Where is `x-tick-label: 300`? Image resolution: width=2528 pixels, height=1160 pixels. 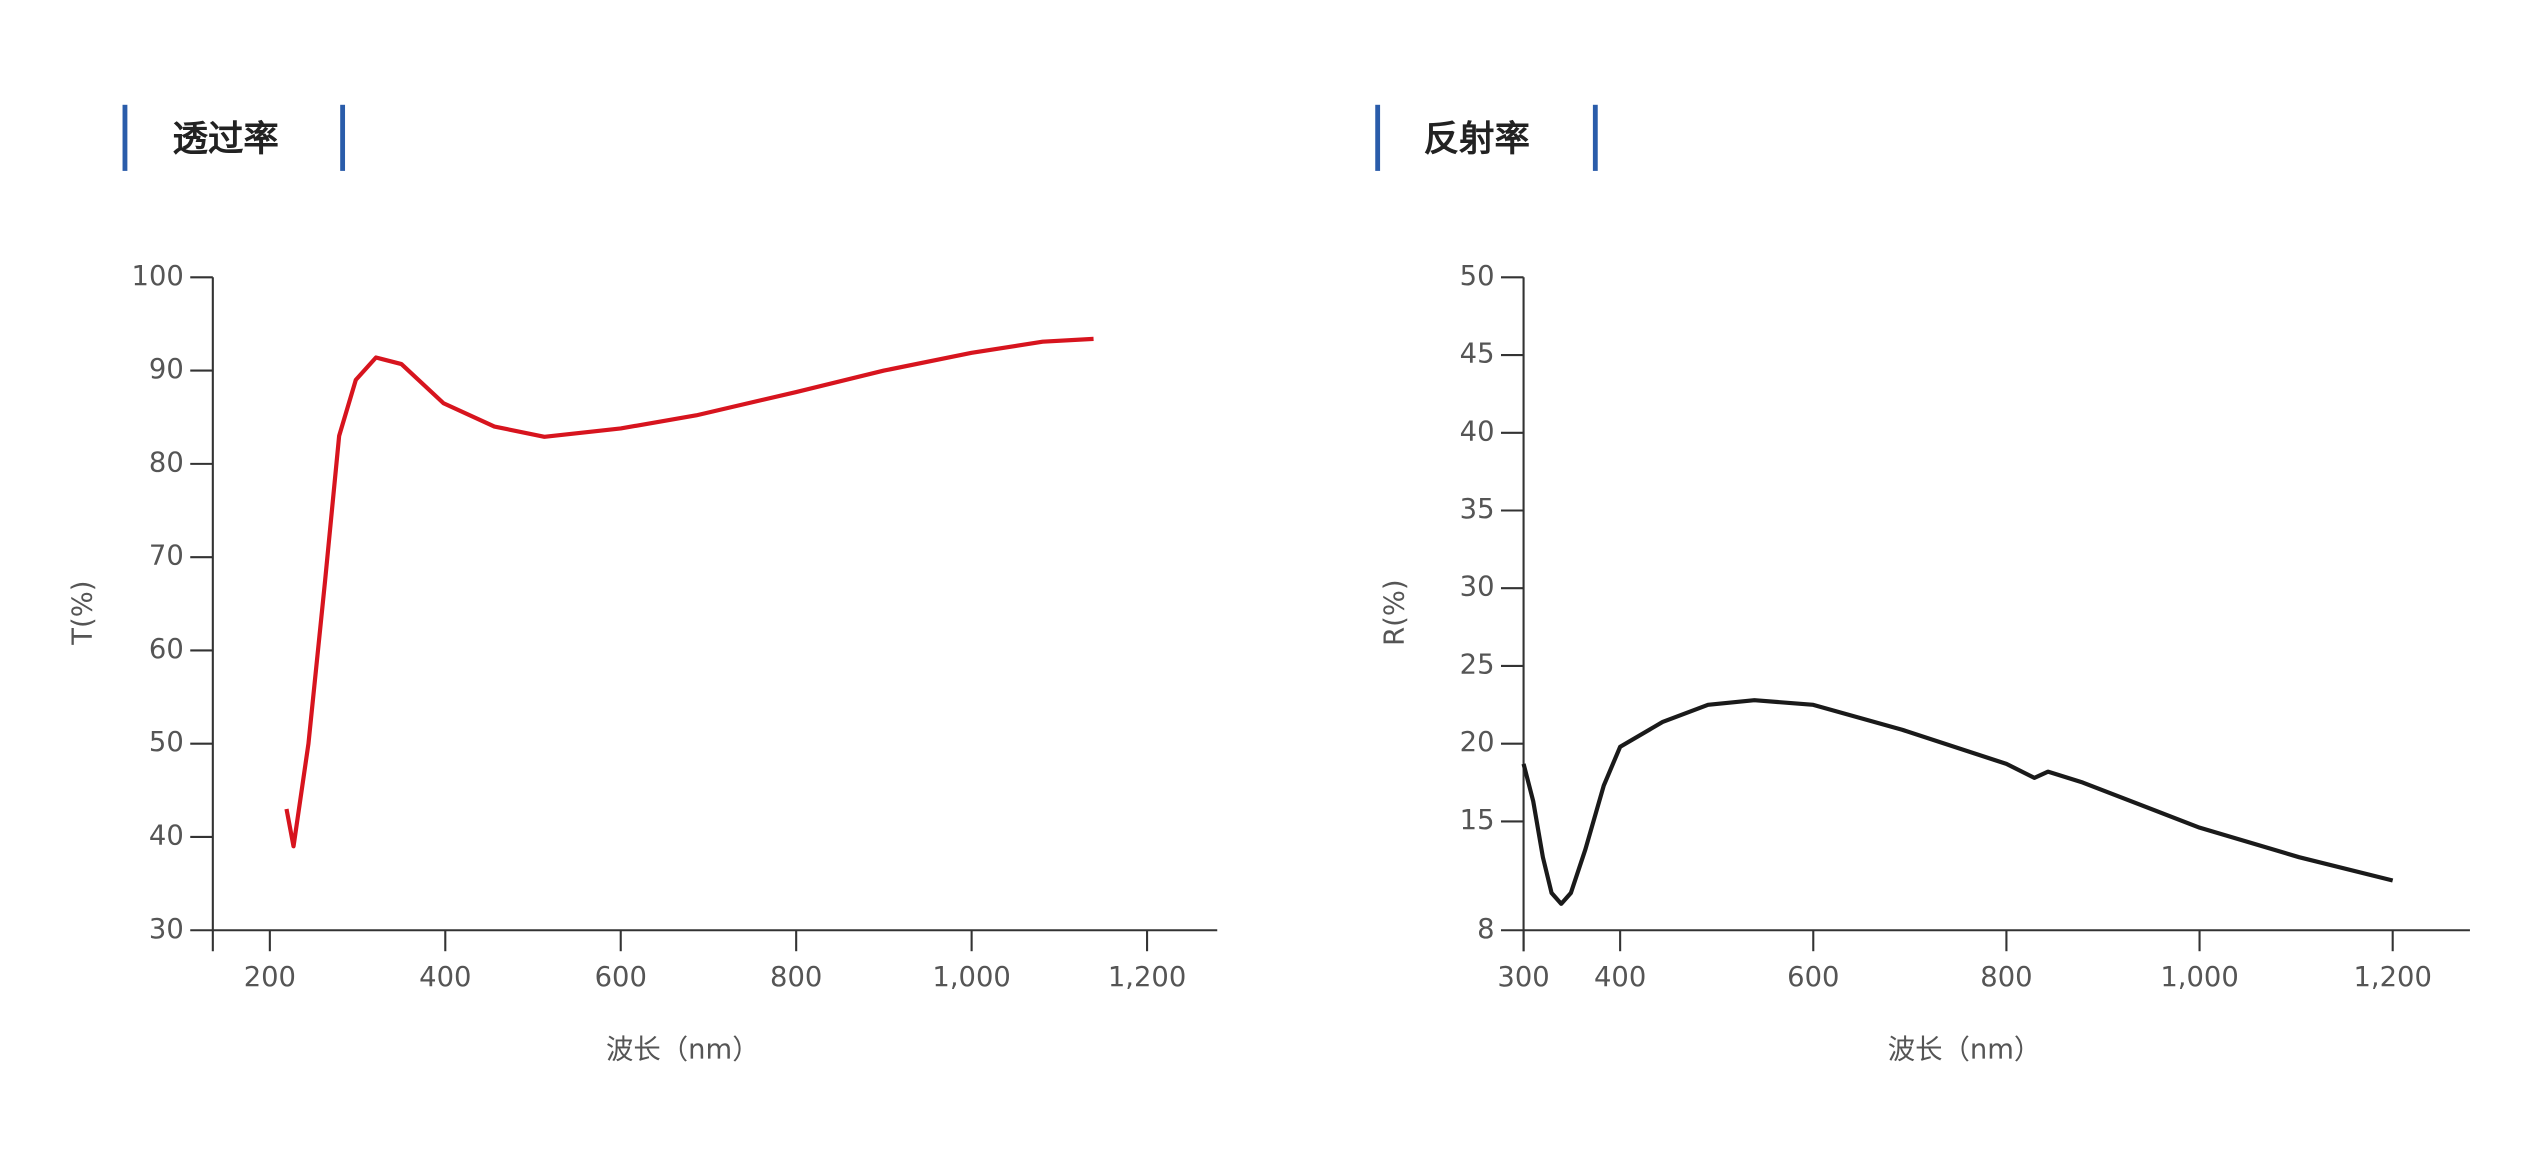 x-tick-label: 300 is located at coordinates (1523, 977).